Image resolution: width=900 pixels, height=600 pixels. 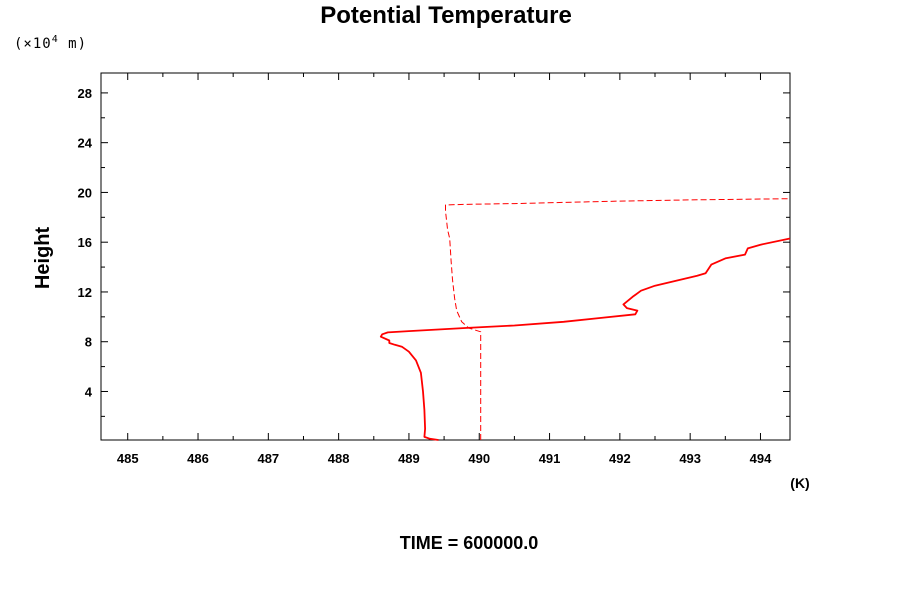 What do you see at coordinates (85, 192) in the screenshot?
I see `y-tick-label: 20` at bounding box center [85, 192].